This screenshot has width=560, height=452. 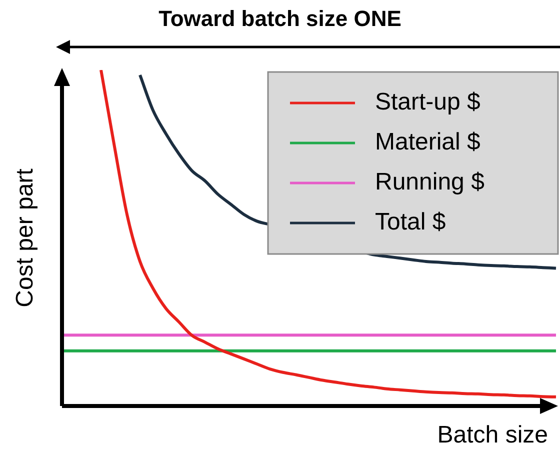 I want to click on x-axis-title: Batch size, so click(x=492, y=435).